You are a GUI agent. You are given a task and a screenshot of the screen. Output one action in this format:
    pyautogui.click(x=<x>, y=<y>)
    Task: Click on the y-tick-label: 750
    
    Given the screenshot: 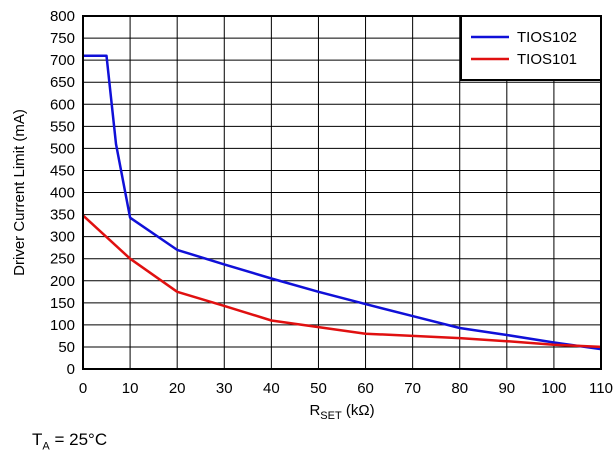 What is the action you would take?
    pyautogui.click(x=62, y=38)
    